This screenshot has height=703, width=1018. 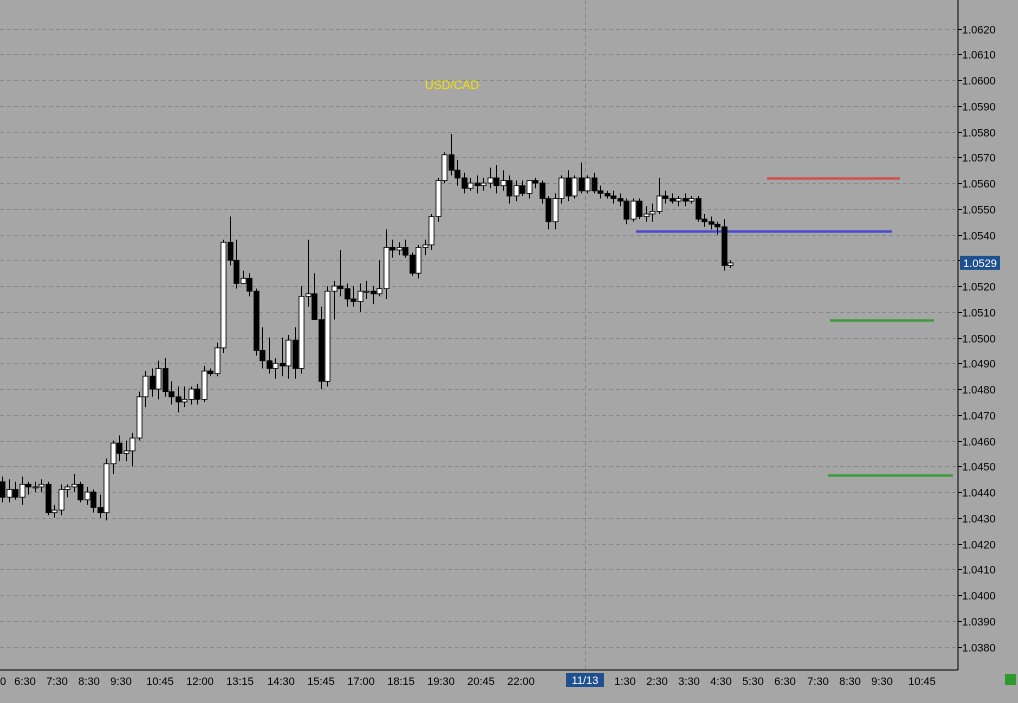 What do you see at coordinates (752, 682) in the screenshot?
I see `x-tick-label: 5:30` at bounding box center [752, 682].